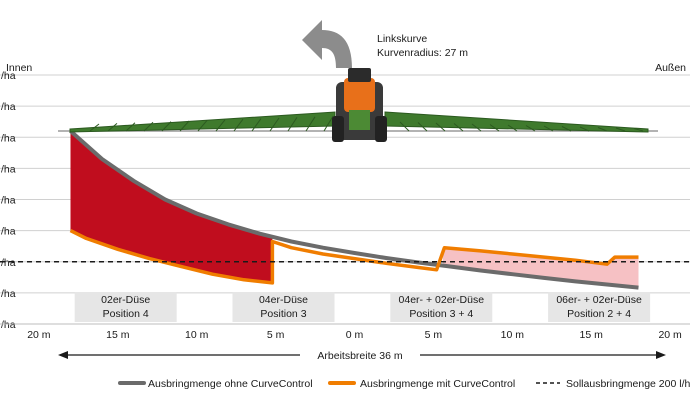 This screenshot has height=414, width=690. I want to click on sprayer-tank, so click(359, 95).